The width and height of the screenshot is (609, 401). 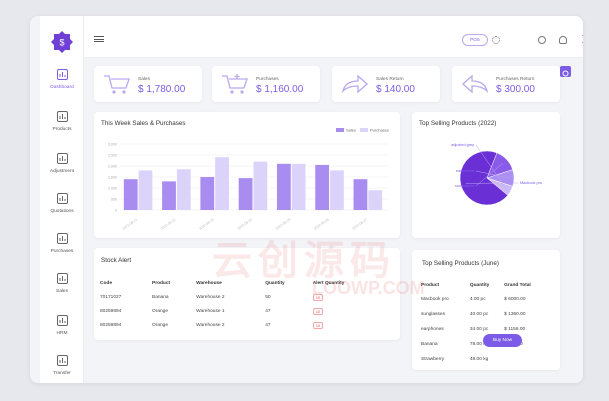 What do you see at coordinates (111, 311) in the screenshot?
I see `cell-code: 80259894` at bounding box center [111, 311].